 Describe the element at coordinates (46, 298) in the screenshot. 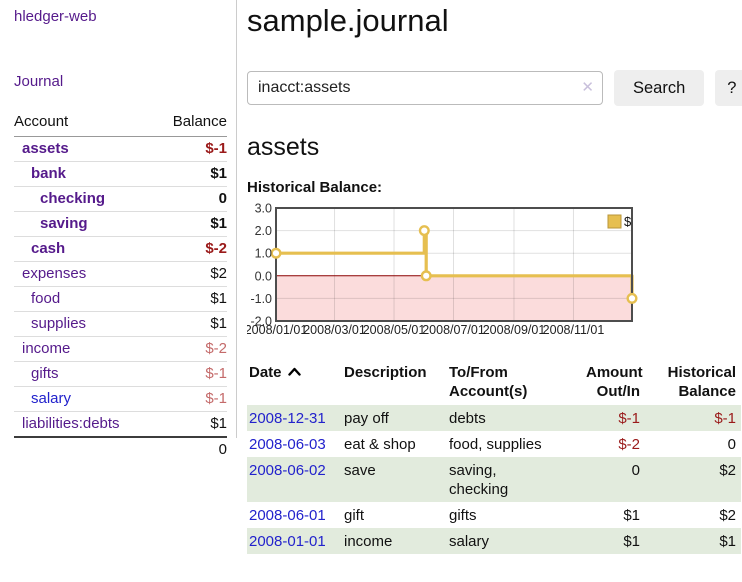

I see `account-link: food` at that location.